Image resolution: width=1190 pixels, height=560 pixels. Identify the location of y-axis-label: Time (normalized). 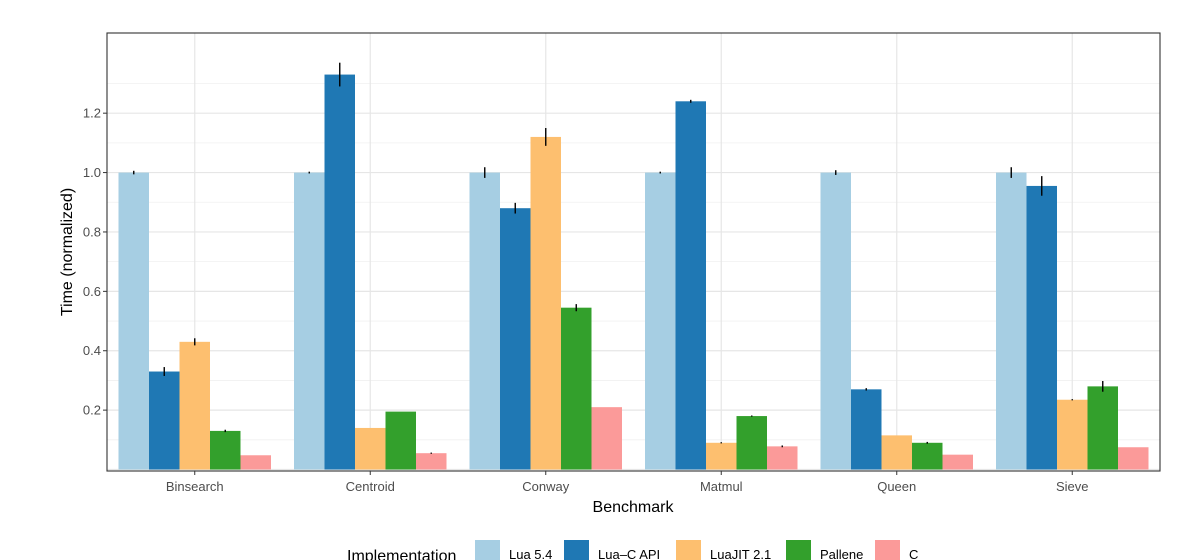
(67, 252).